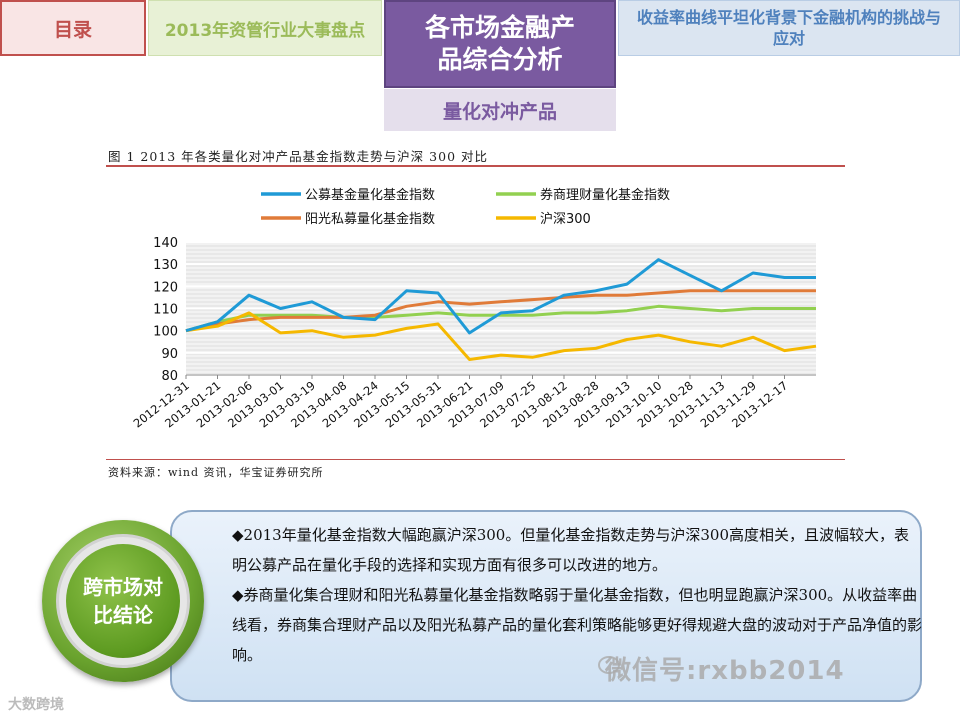 This screenshot has height=720, width=960. I want to click on watermark-logo: 大数跨境, so click(36, 705).